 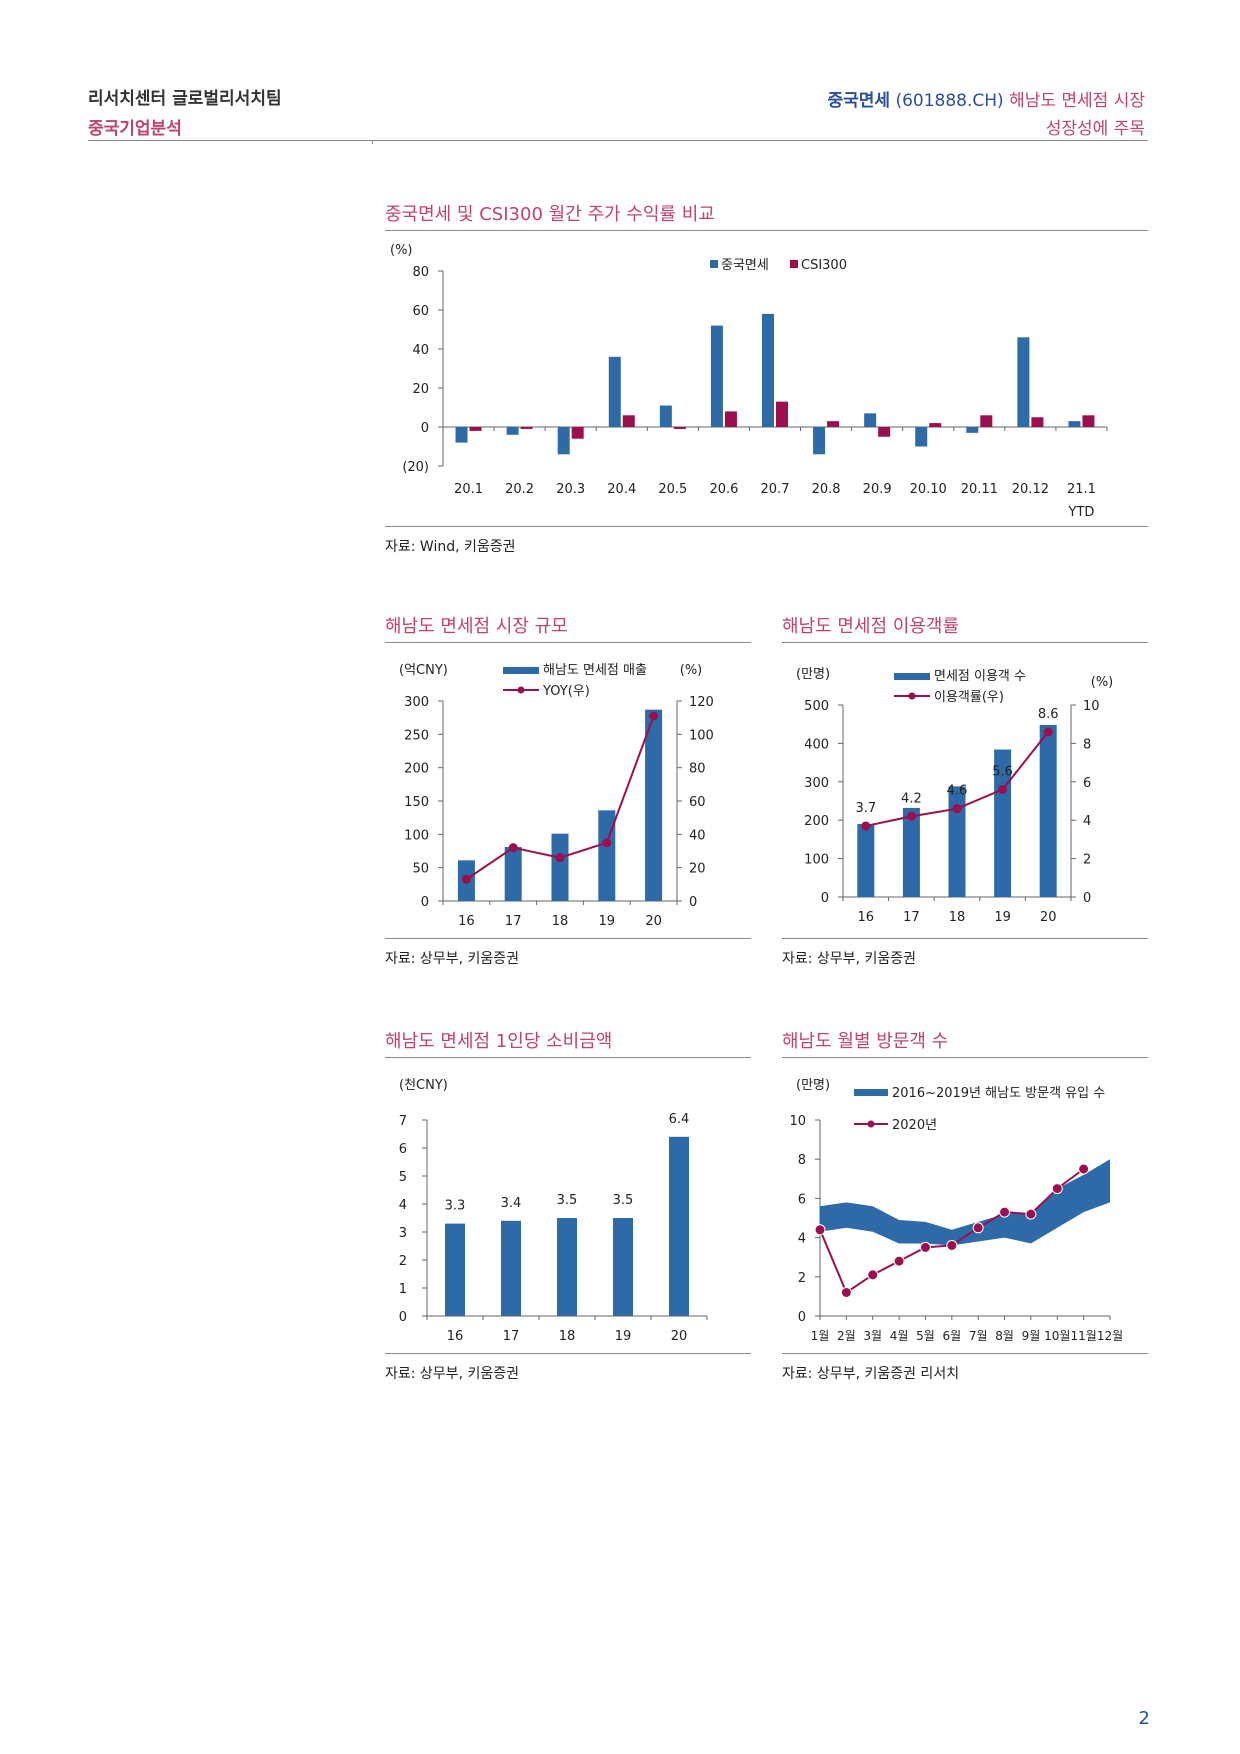 I want to click on x-tick-label: 20.2, so click(x=519, y=489).